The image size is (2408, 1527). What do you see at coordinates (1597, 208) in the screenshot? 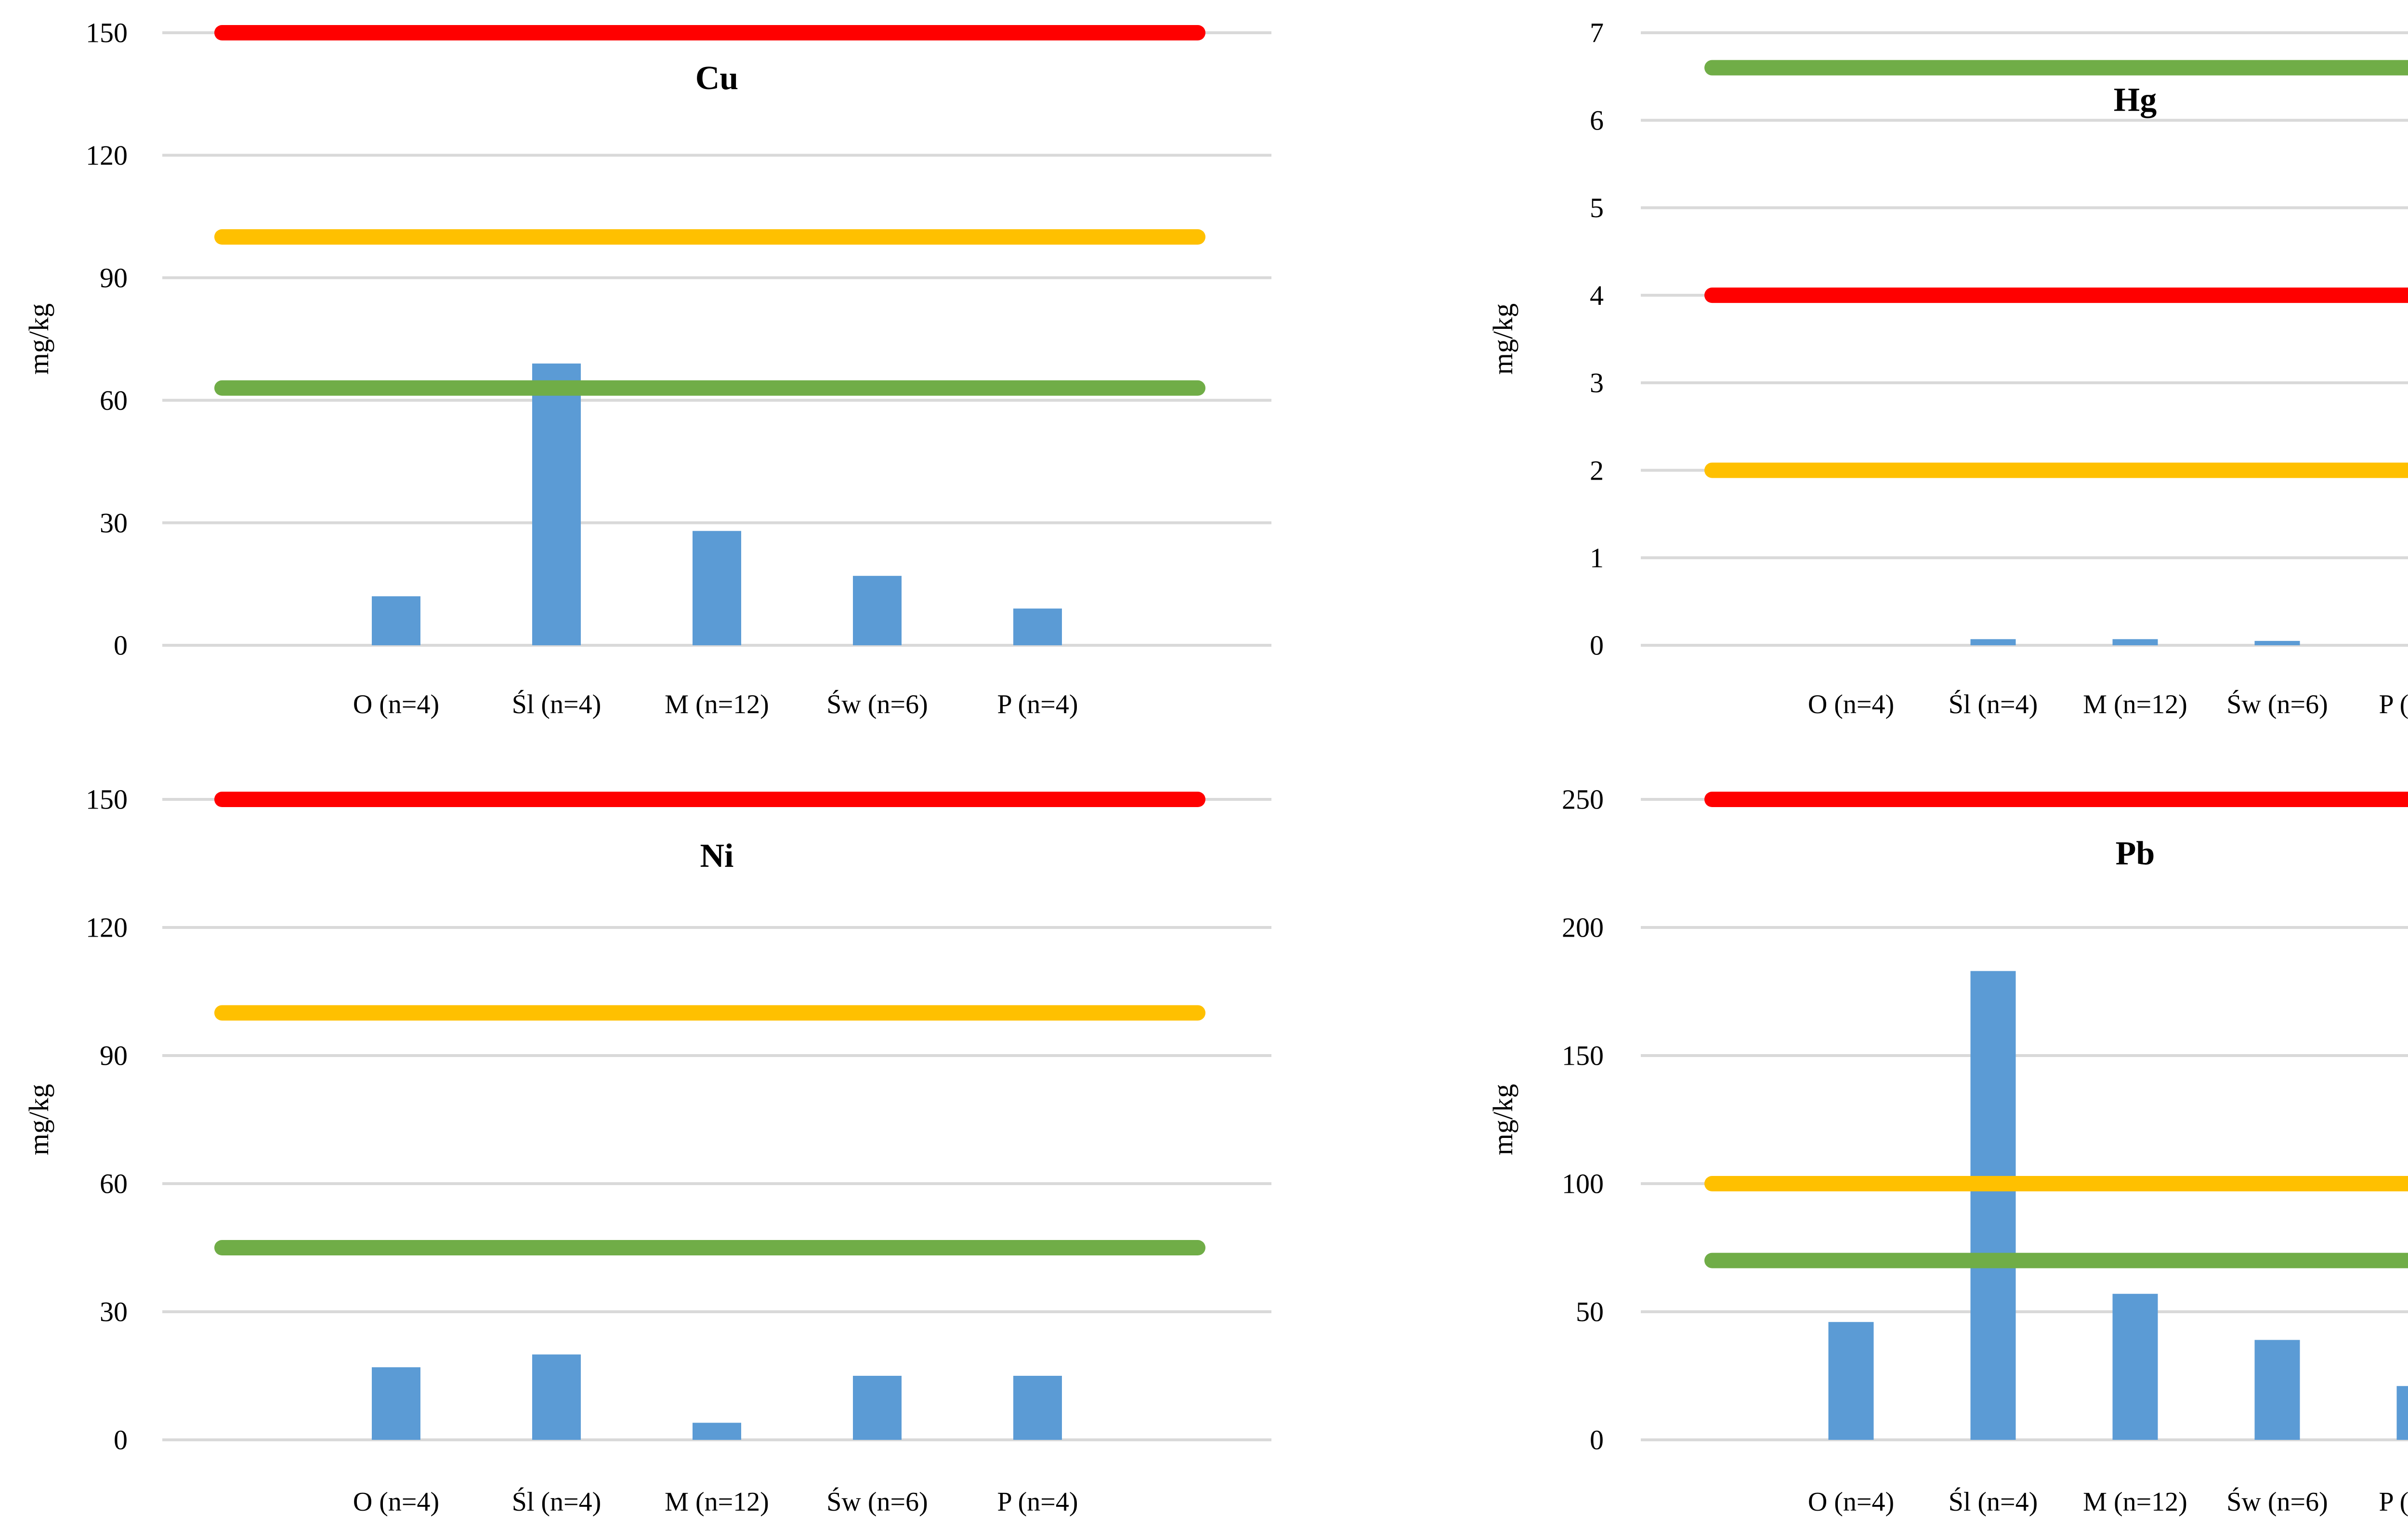
I see `y-tick-label-5: 5` at bounding box center [1597, 208].